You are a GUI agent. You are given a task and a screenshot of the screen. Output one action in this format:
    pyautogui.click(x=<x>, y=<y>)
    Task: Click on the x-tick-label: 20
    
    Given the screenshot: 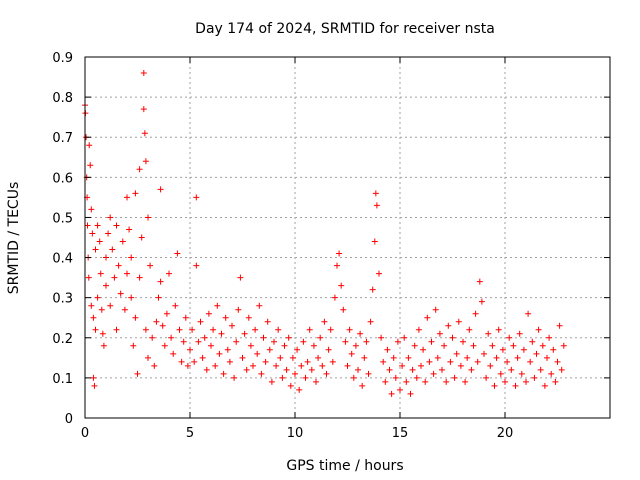 What is the action you would take?
    pyautogui.click(x=505, y=433)
    